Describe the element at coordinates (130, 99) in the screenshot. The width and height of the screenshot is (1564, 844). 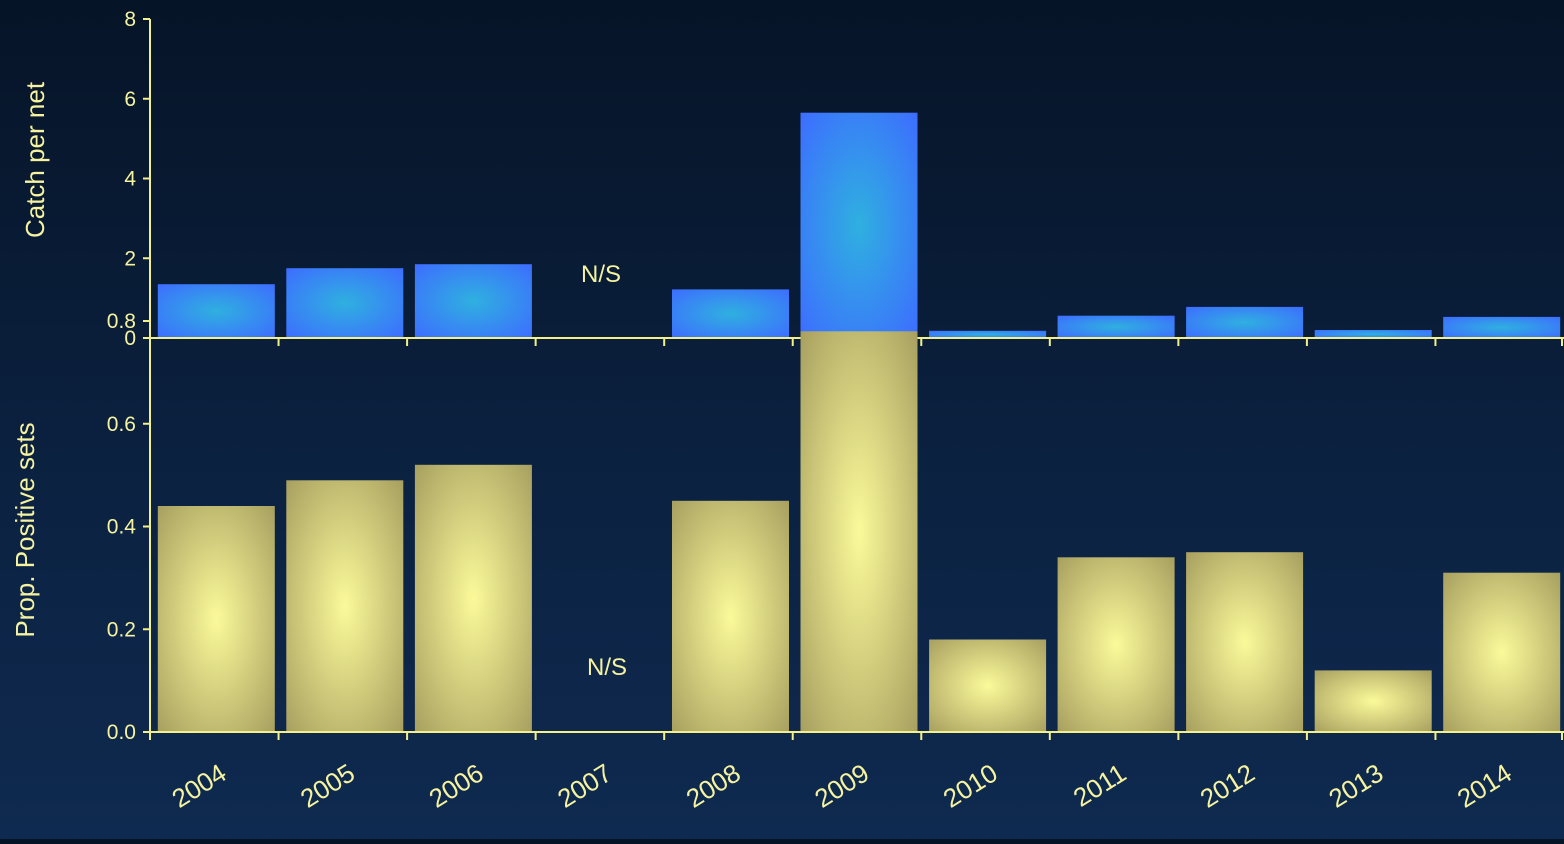
I see `top-y-tick-label: 6` at that location.